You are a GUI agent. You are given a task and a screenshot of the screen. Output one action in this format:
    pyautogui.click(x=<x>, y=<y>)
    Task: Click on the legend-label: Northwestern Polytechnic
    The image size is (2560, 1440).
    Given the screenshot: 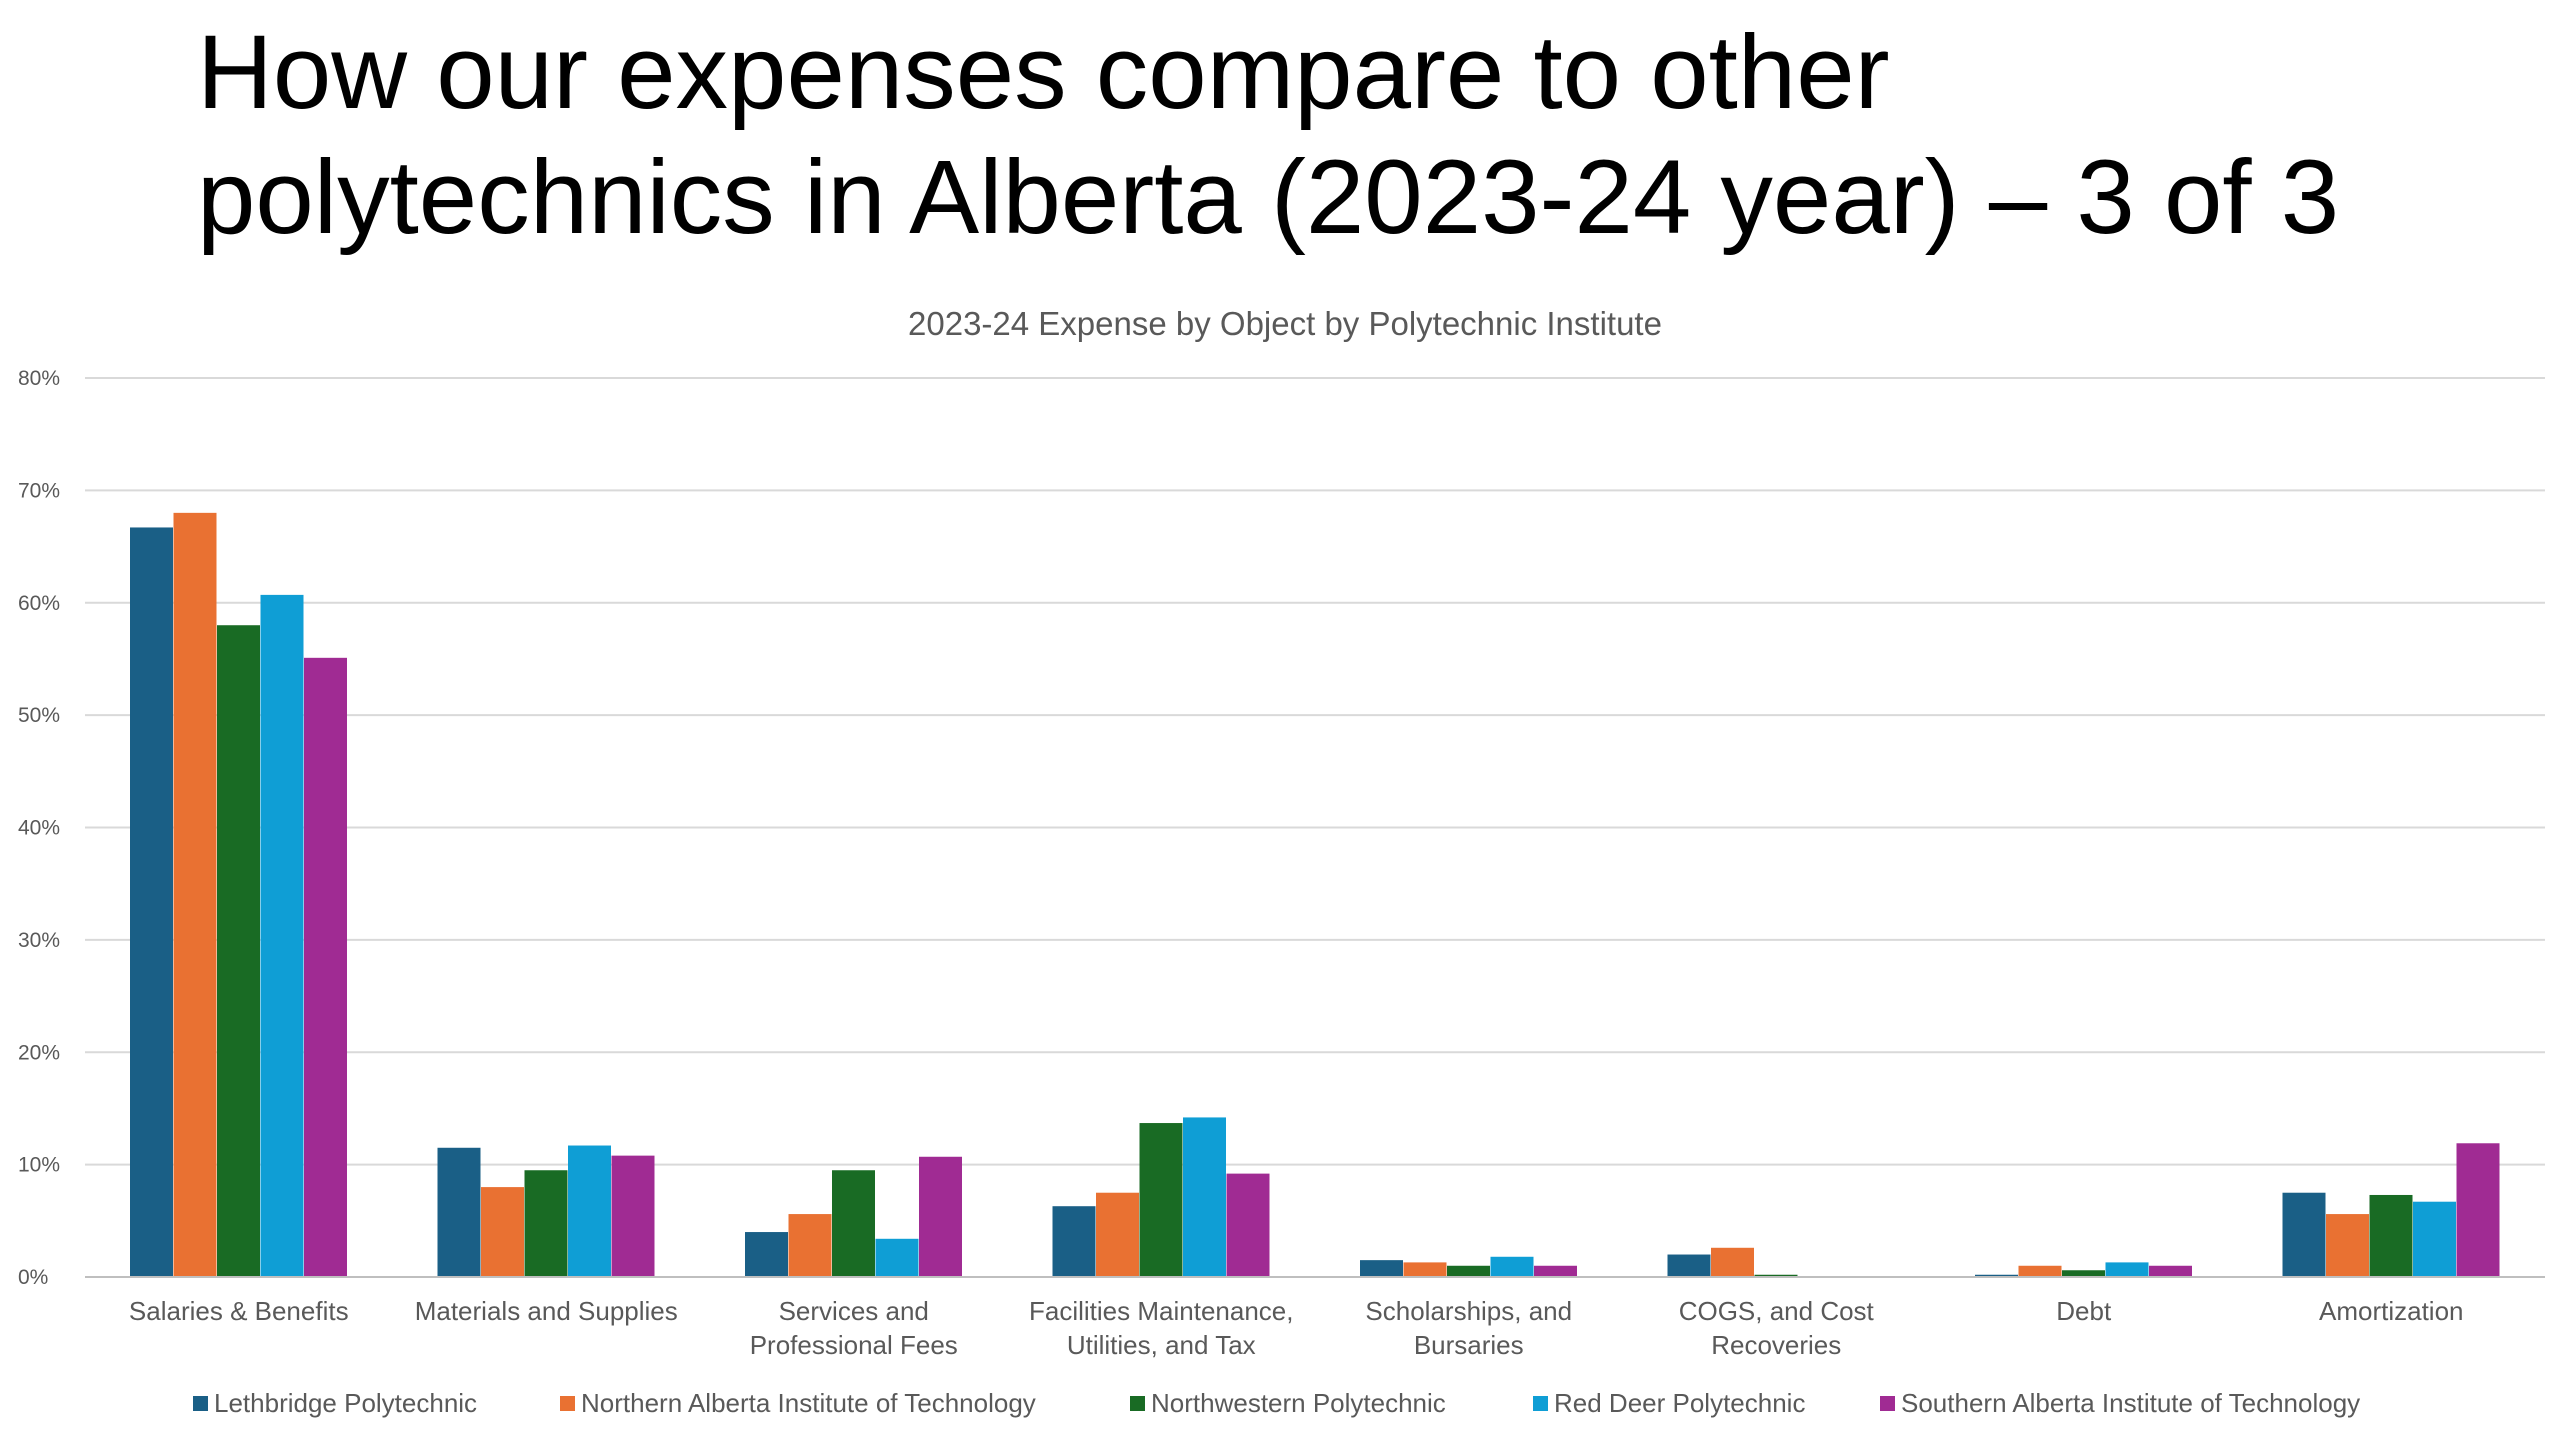 What is the action you would take?
    pyautogui.click(x=1298, y=1403)
    